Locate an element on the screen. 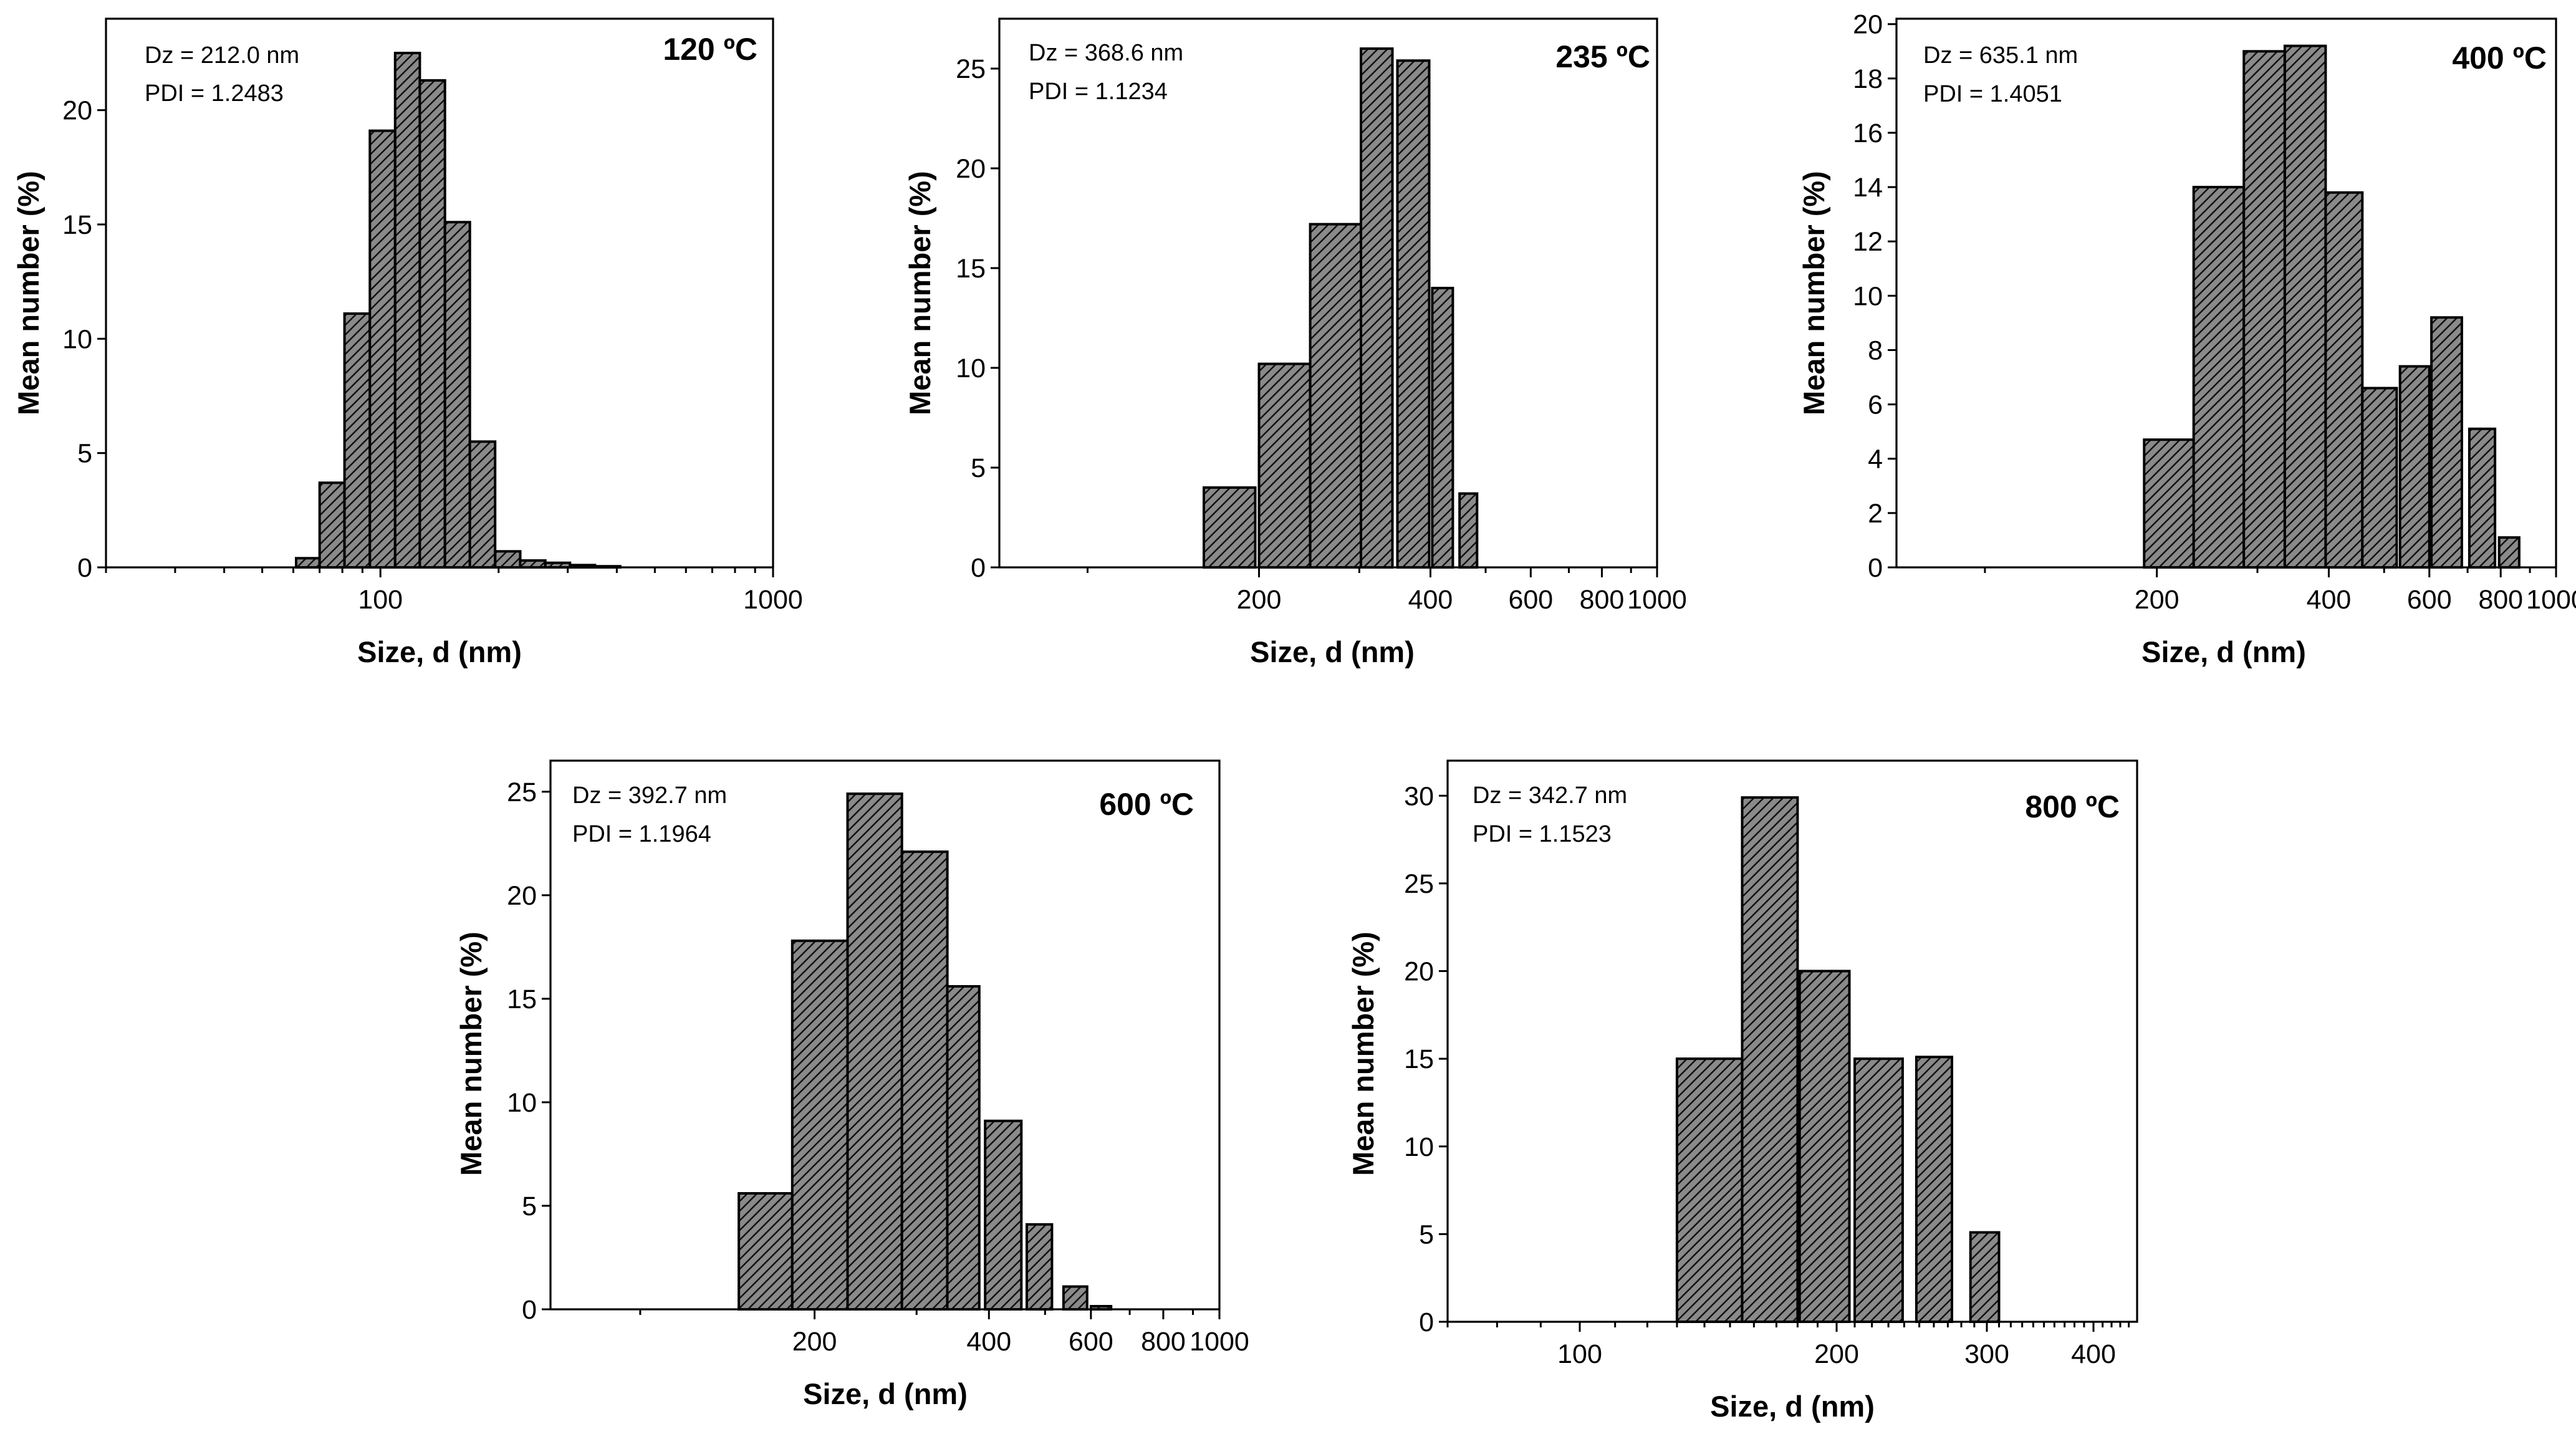 Image resolution: width=2576 pixels, height=1439 pixels. pdi-annotation: PDI = 1.2483 is located at coordinates (214, 93).